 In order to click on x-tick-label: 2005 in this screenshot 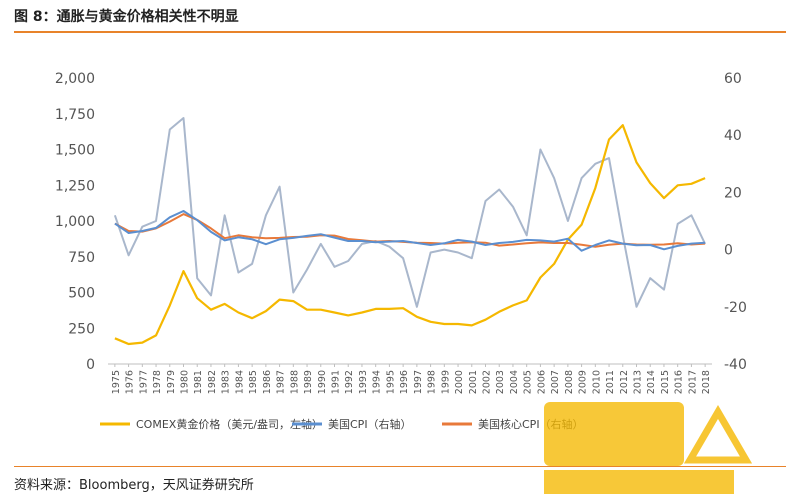, I will do `click(528, 382)`.